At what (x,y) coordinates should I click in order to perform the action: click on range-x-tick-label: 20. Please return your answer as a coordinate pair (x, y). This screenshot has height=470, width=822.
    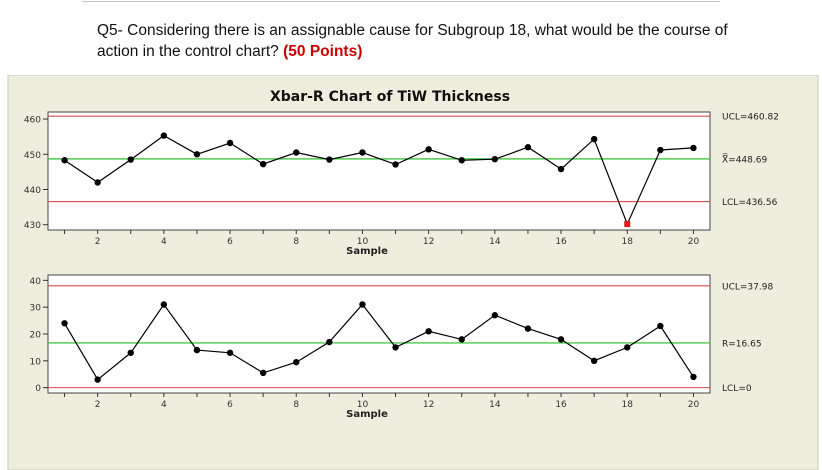
    Looking at the image, I should click on (694, 405).